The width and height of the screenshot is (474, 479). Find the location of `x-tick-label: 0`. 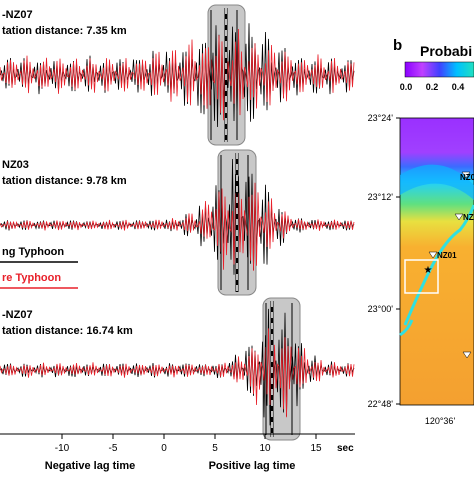

x-tick-label: 0 is located at coordinates (164, 448).